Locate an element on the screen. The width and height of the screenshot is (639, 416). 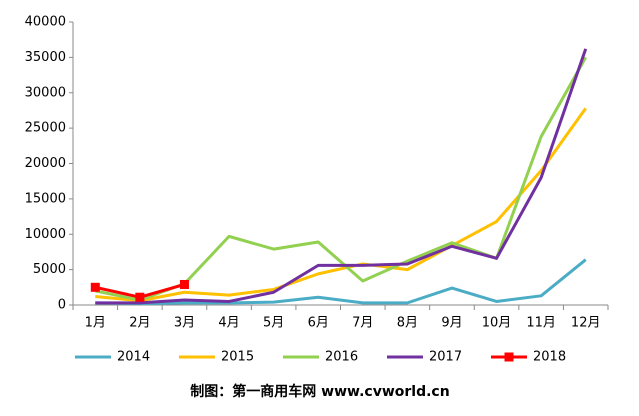
x-tick-label: 2月 is located at coordinates (139, 323).